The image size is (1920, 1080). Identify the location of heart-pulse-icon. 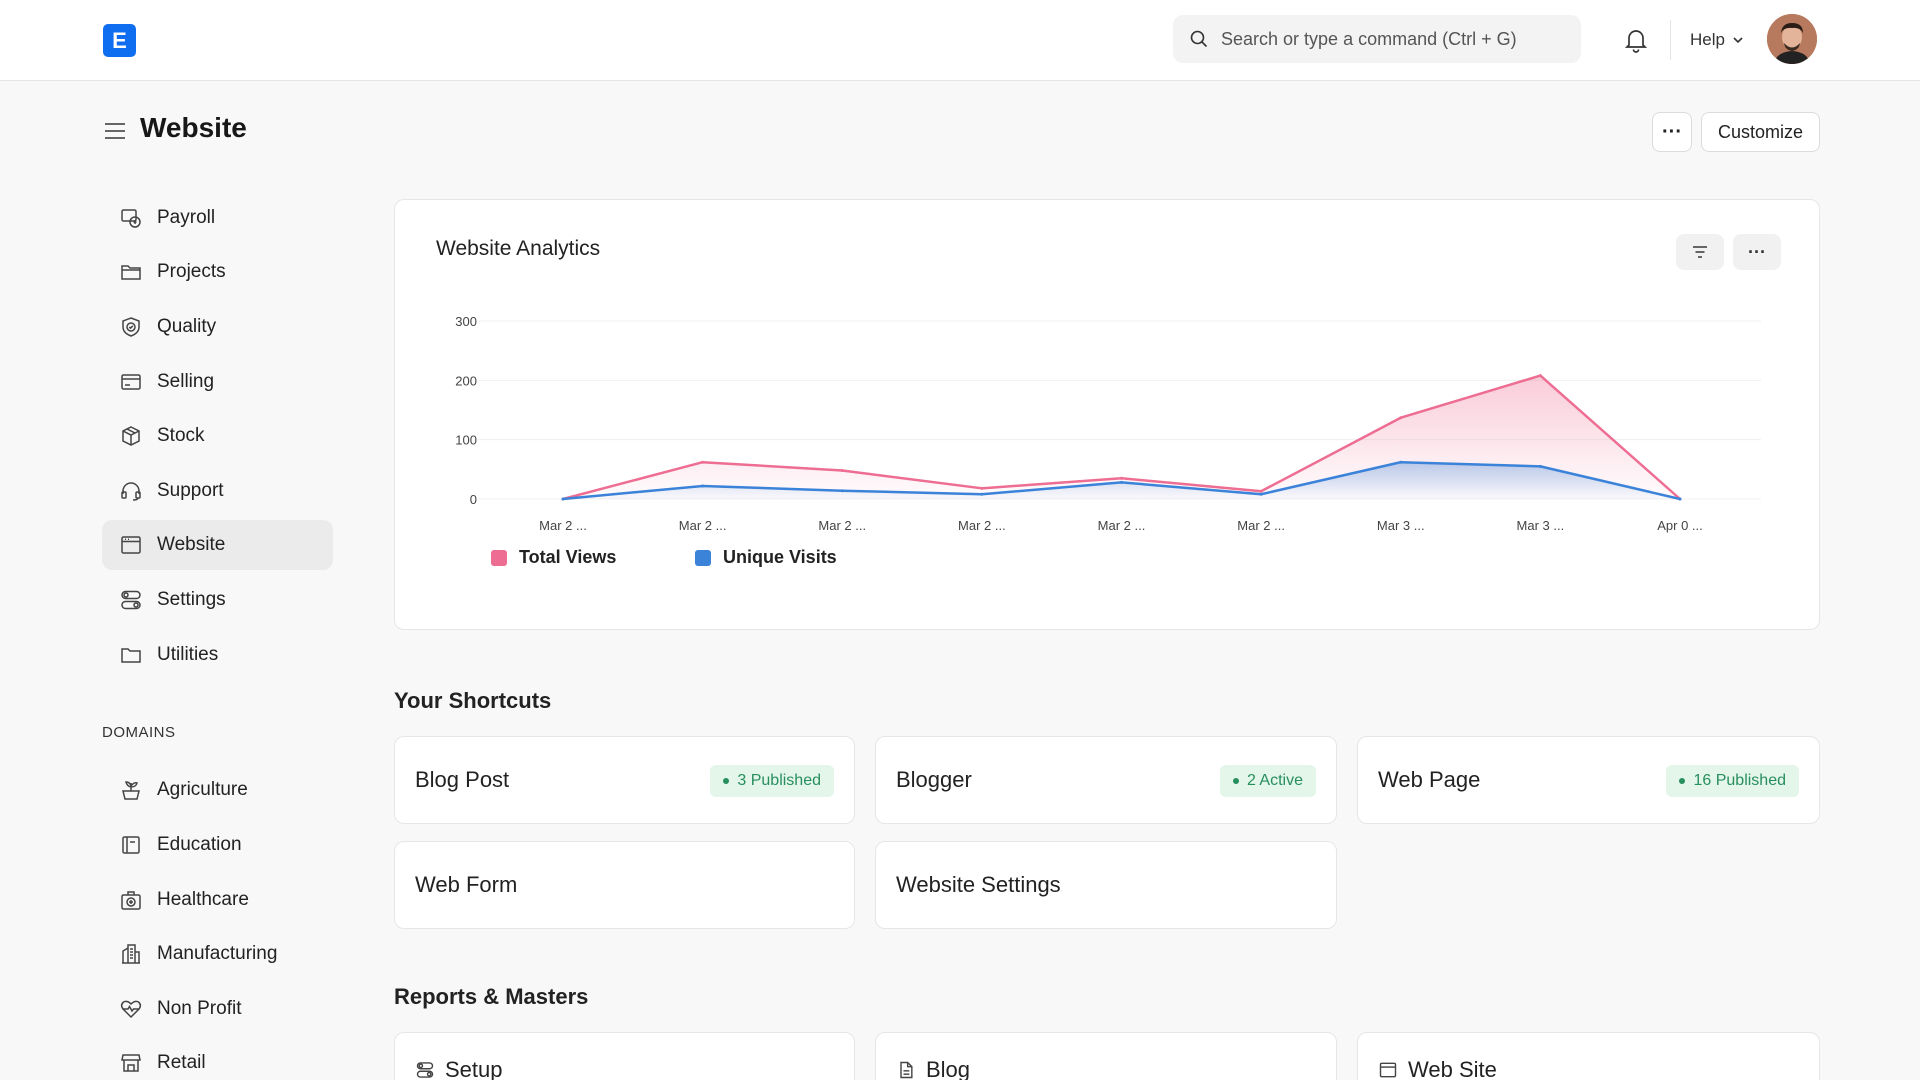
(131, 1009).